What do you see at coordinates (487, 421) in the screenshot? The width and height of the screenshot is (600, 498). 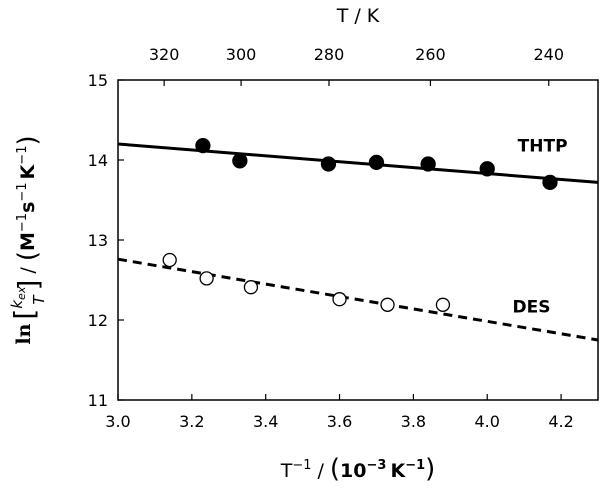 I see `x-tick-label: 4.0` at bounding box center [487, 421].